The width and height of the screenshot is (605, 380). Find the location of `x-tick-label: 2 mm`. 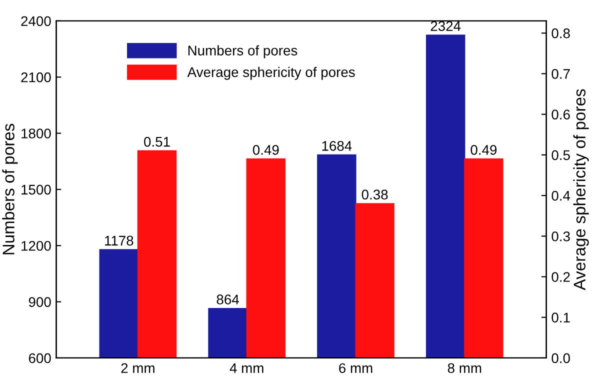

x-tick-label: 2 mm is located at coordinates (137, 368).